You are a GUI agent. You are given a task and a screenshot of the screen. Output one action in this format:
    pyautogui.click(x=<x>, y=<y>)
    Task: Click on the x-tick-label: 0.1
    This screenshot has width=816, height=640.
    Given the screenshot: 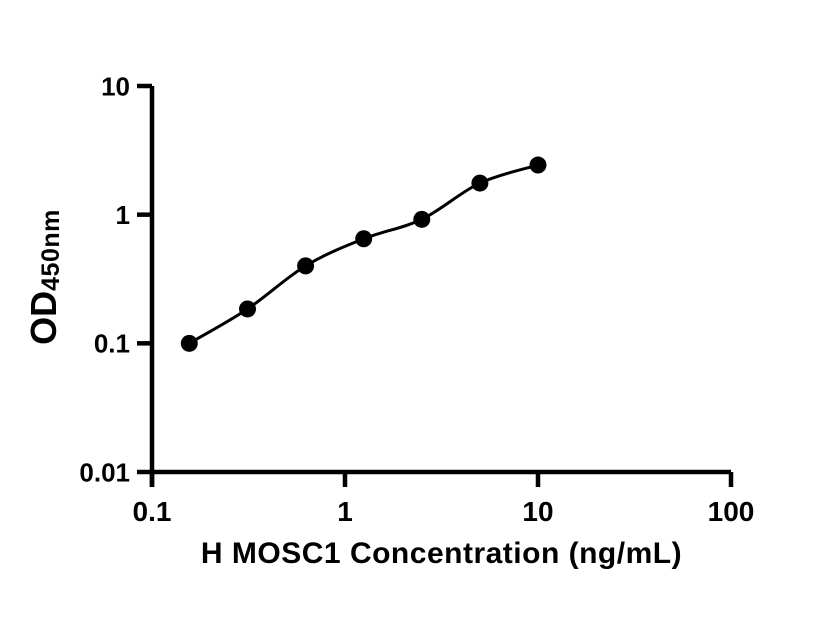 What is the action you would take?
    pyautogui.click(x=152, y=511)
    